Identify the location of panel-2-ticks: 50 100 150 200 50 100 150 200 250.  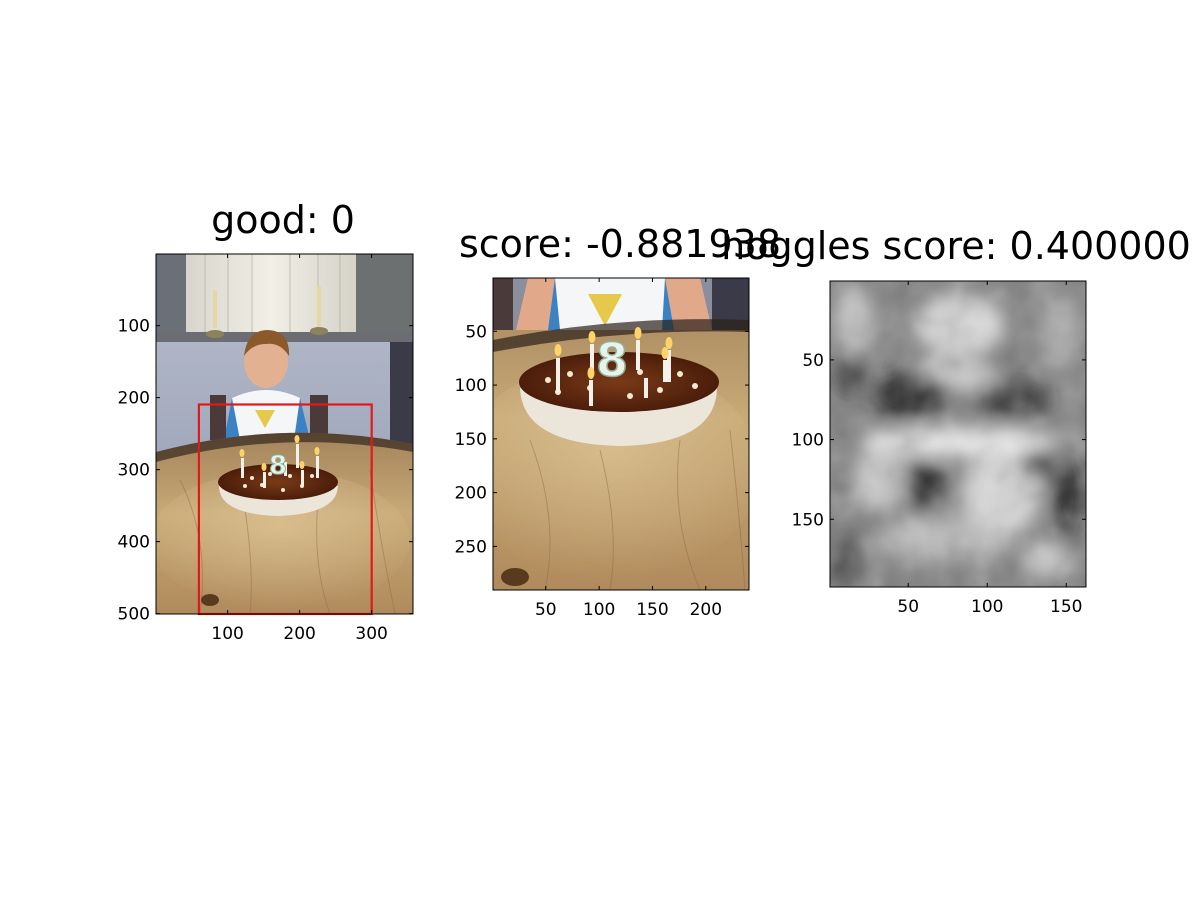
(602, 449).